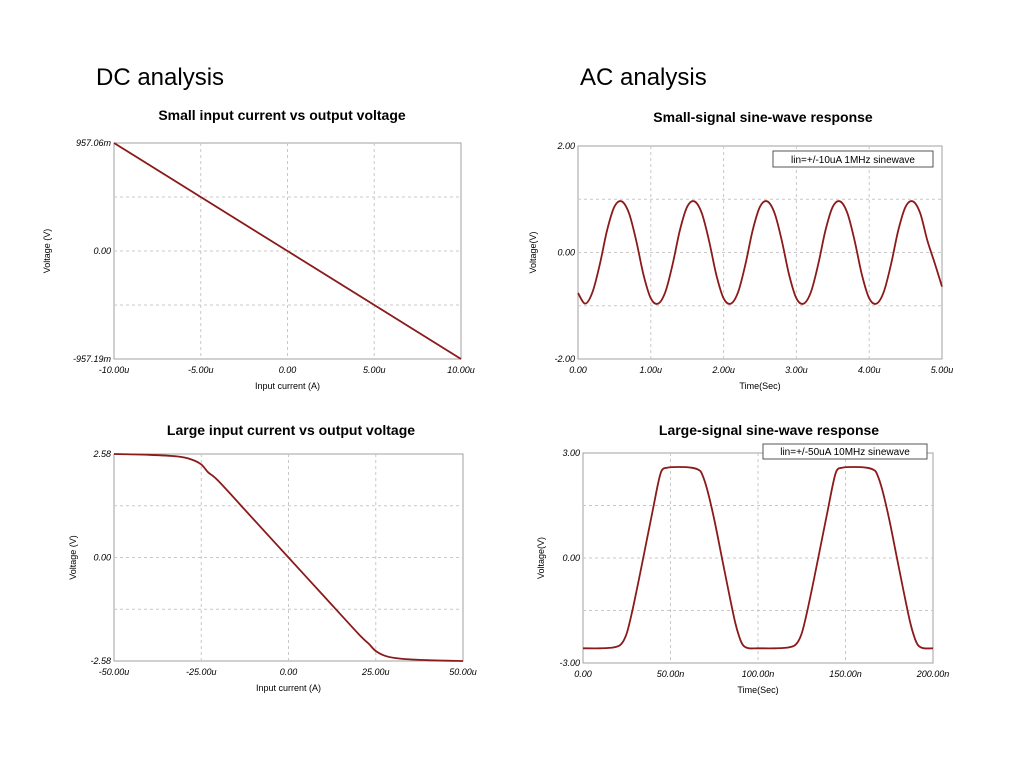 The height and width of the screenshot is (768, 1024). I want to click on x-tick-label: -25.00u, so click(201, 672).